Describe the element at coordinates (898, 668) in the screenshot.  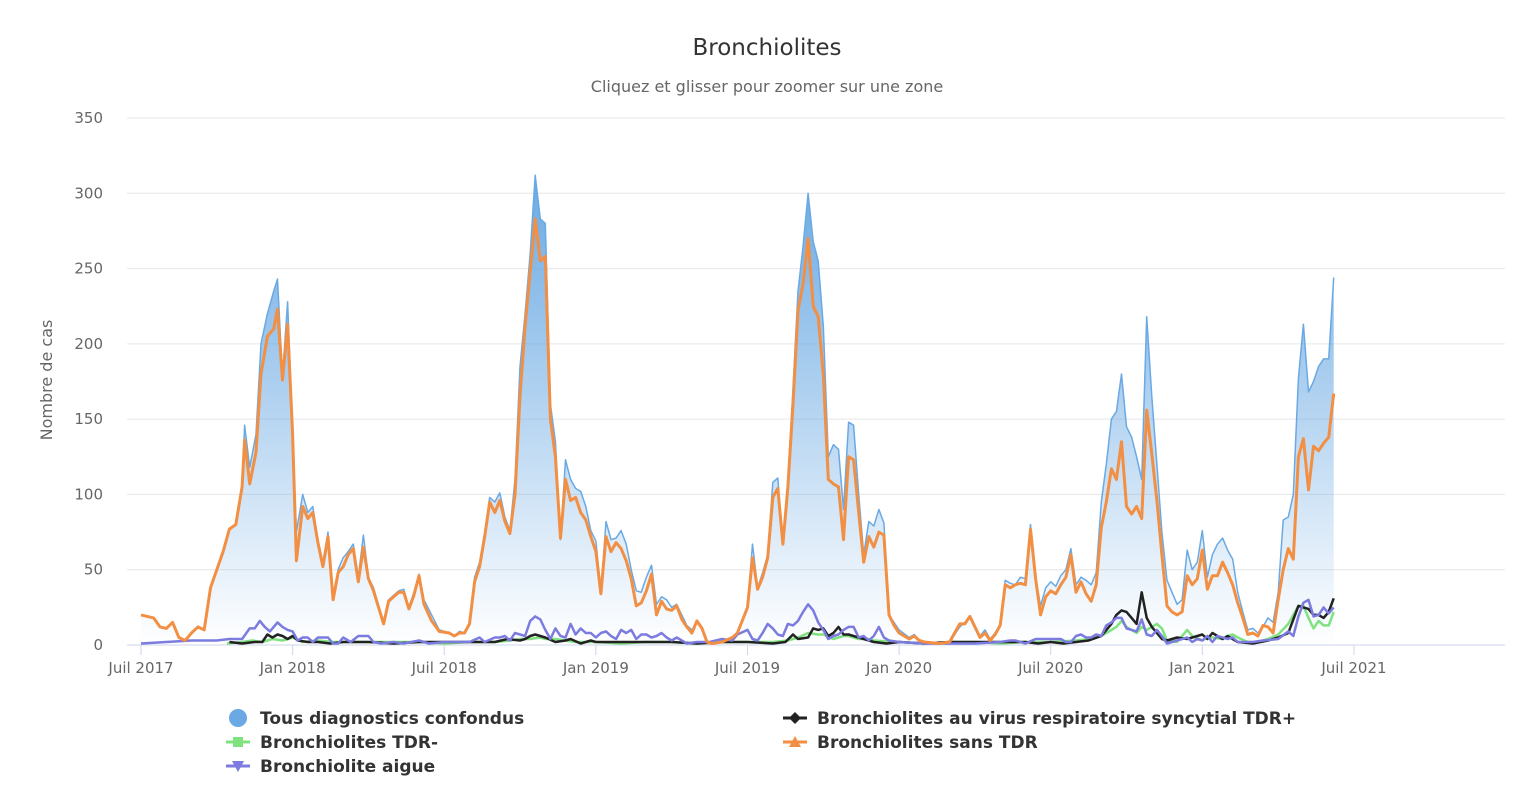
I see `x-tick-label: Jan 2020` at that location.